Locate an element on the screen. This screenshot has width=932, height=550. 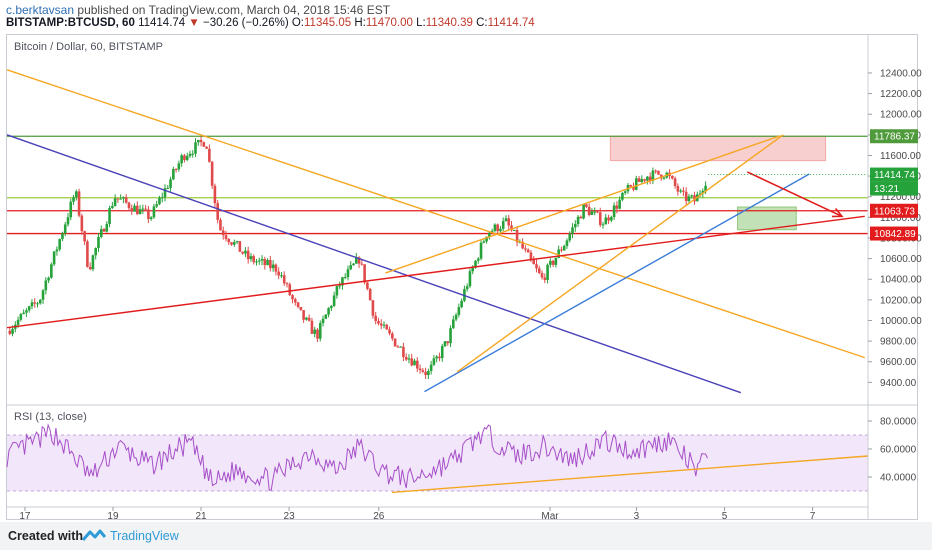
time-tick-label: 26 is located at coordinates (379, 516).